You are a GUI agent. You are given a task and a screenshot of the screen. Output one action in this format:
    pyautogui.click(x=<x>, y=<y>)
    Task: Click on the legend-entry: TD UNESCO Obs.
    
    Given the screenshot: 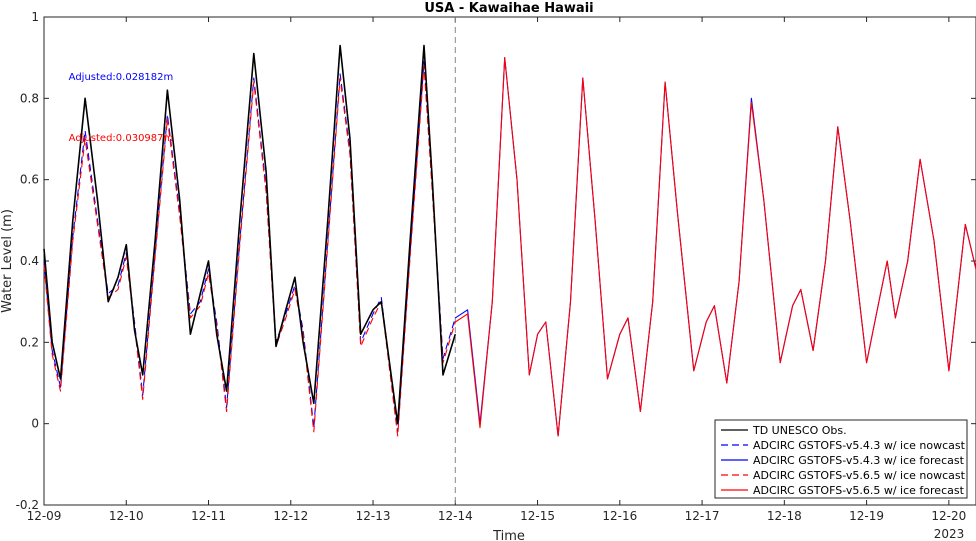 What is the action you would take?
    pyautogui.click(x=799, y=430)
    